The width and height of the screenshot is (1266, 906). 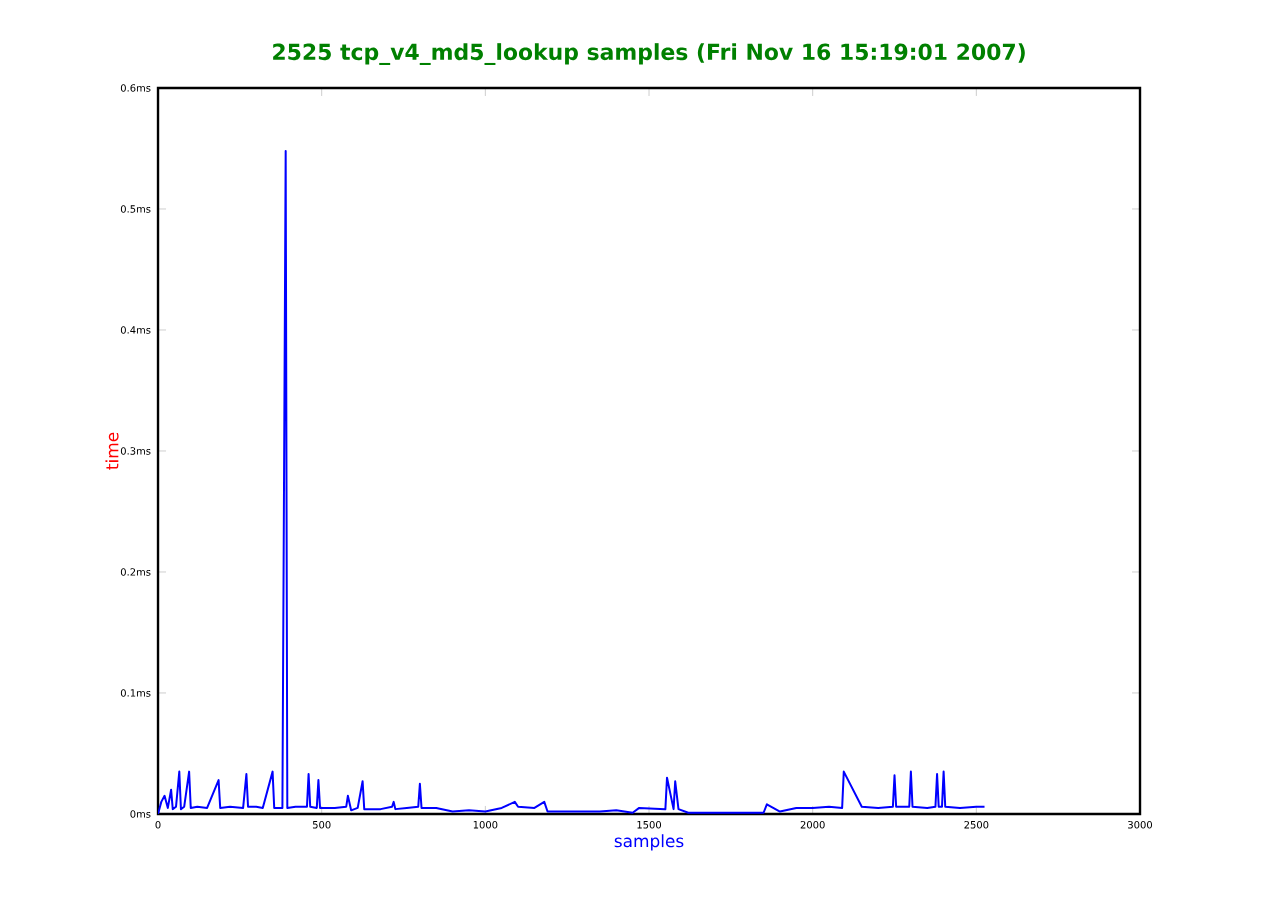 What do you see at coordinates (649, 842) in the screenshot?
I see `x-axis-title: samples` at bounding box center [649, 842].